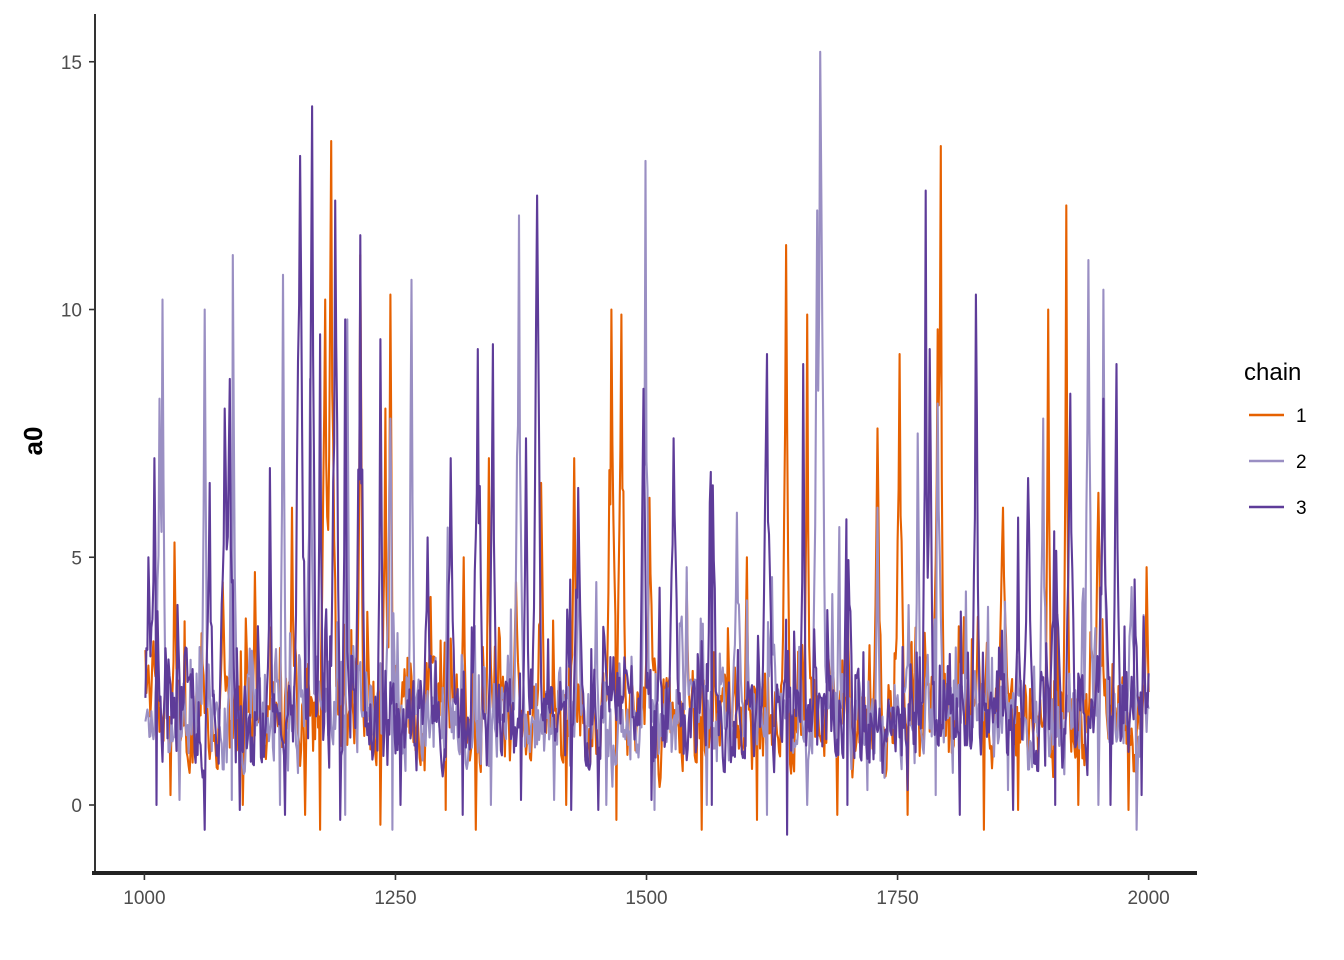 This screenshot has height=960, width=1344. What do you see at coordinates (897, 898) in the screenshot?
I see `x-tick-label: 1750` at bounding box center [897, 898].